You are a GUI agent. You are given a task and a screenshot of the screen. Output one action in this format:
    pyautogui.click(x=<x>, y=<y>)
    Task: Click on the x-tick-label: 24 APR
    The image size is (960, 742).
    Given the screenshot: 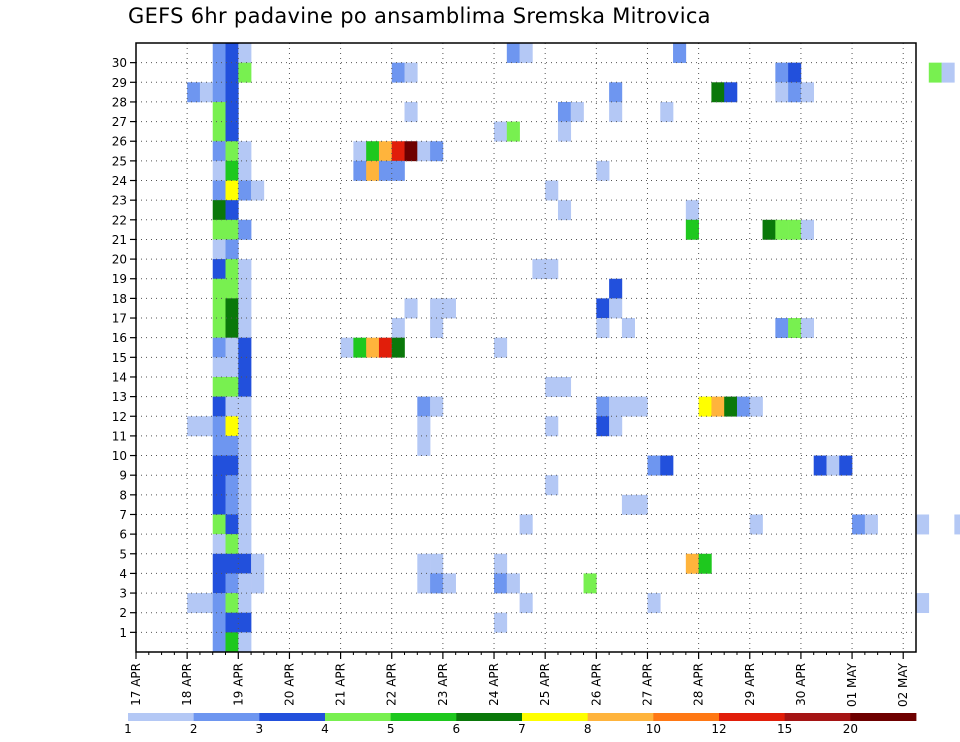 What is the action you would take?
    pyautogui.click(x=494, y=684)
    